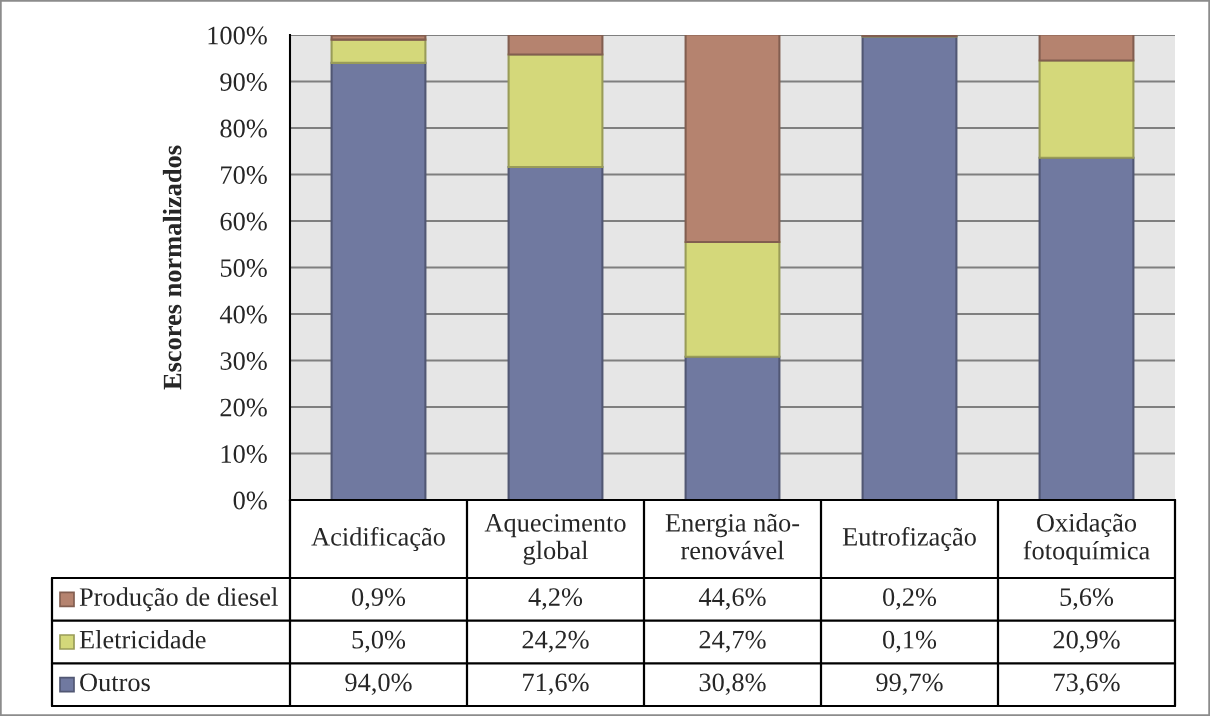 Image resolution: width=1210 pixels, height=716 pixels. I want to click on data-label: 0,2%, so click(910, 599).